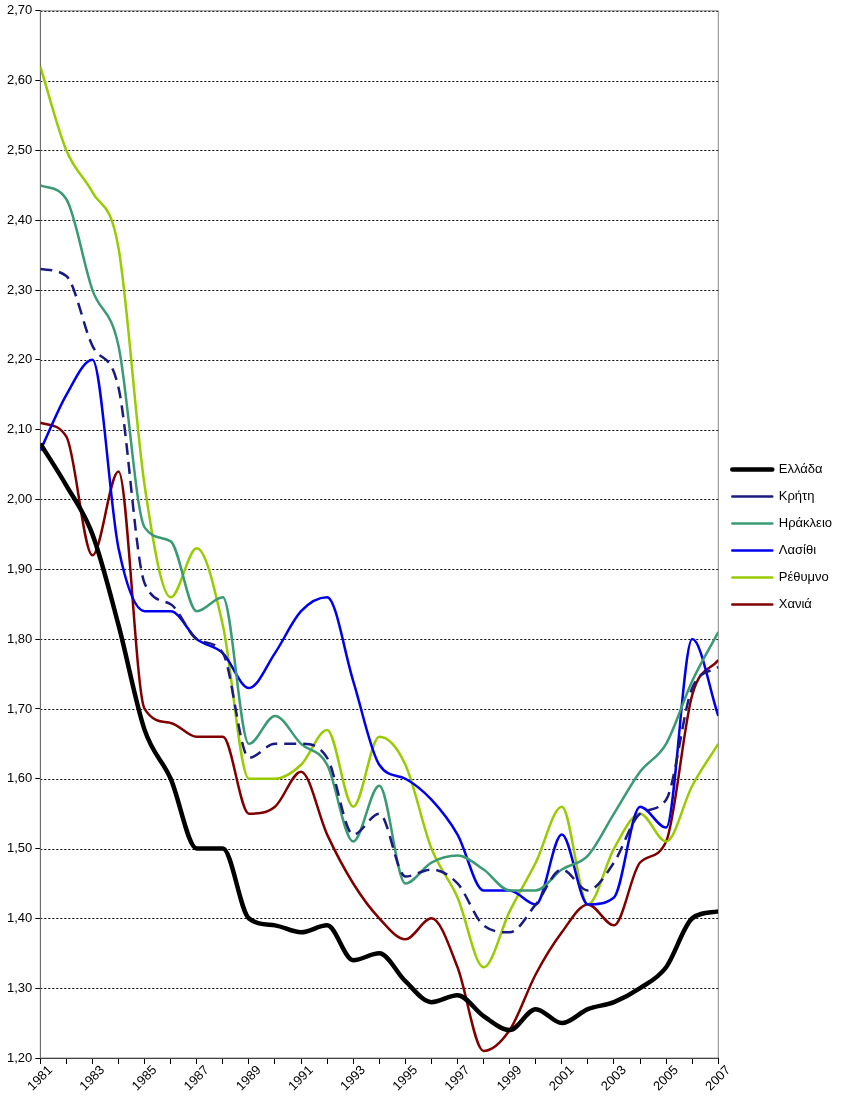 This screenshot has height=1108, width=850. I want to click on y-tick-label: 1,40, so click(19, 917).